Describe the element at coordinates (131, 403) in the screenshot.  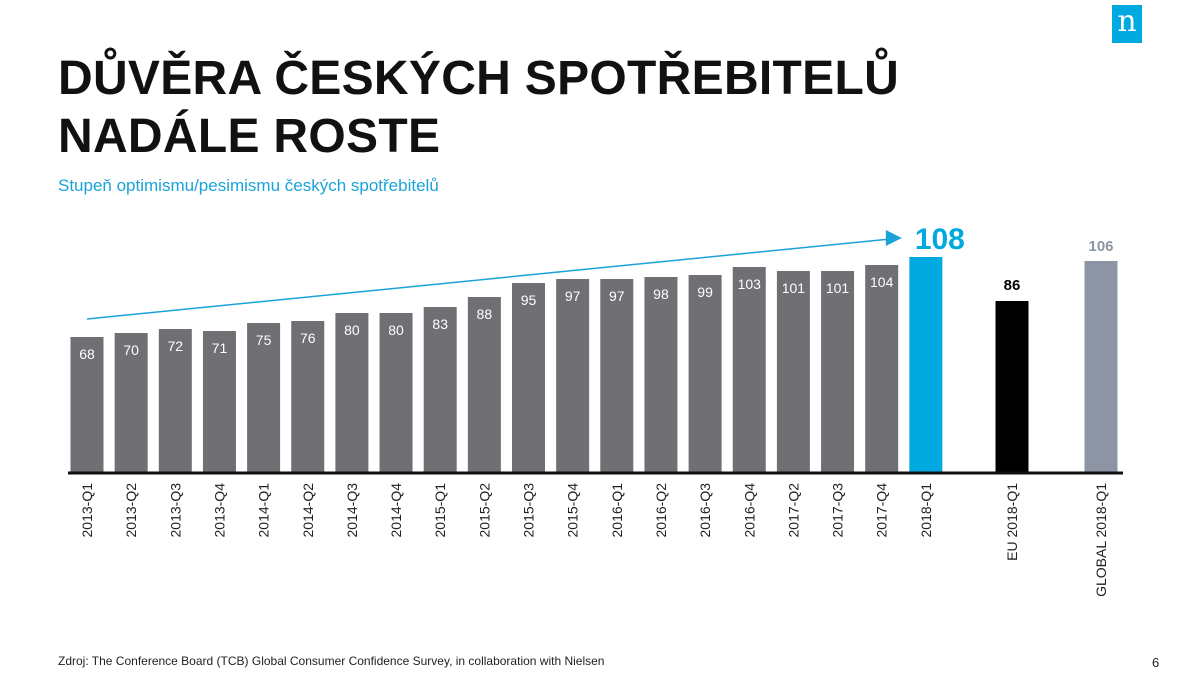
I see `bar-2013-q2` at that location.